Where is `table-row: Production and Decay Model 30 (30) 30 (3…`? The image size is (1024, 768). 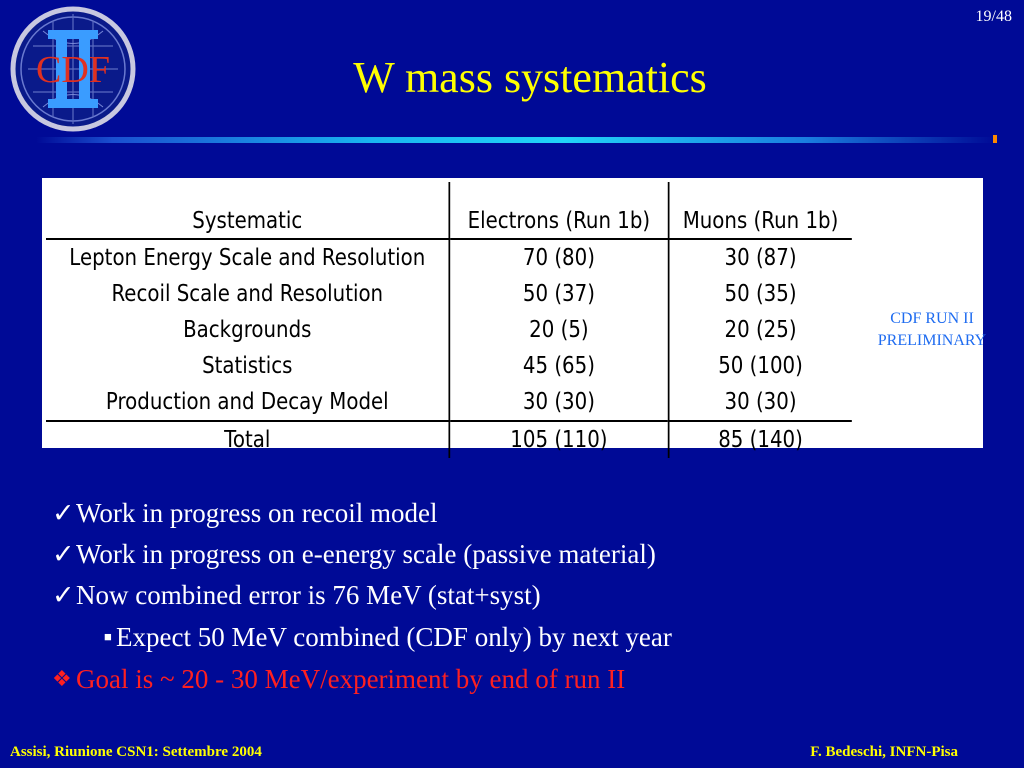 table-row: Production and Decay Model 30 (30) 30 (3… is located at coordinates (449, 402).